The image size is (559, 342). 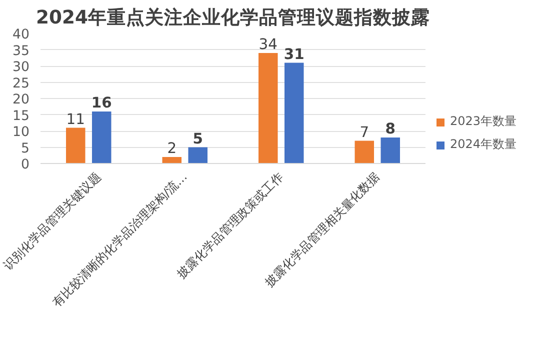 What do you see at coordinates (21, 132) in the screenshot?
I see `y-tick-label: 10` at bounding box center [21, 132].